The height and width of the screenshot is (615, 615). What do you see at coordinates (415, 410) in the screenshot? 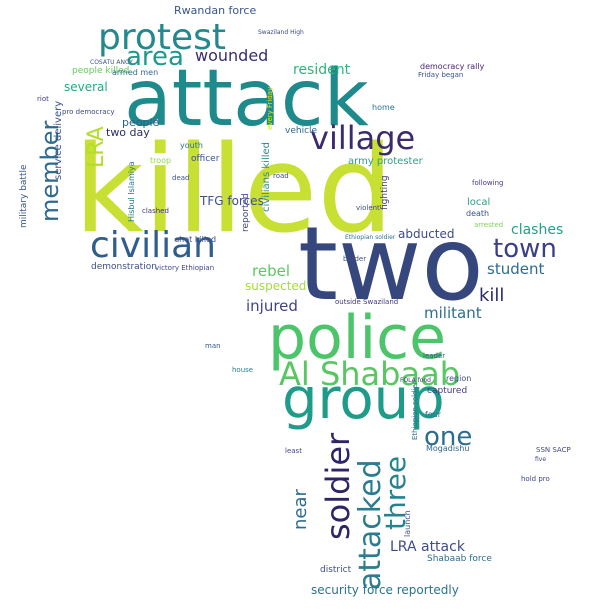
I see `word-ethiopian-soldier: Ethiopian soldier` at bounding box center [415, 410].